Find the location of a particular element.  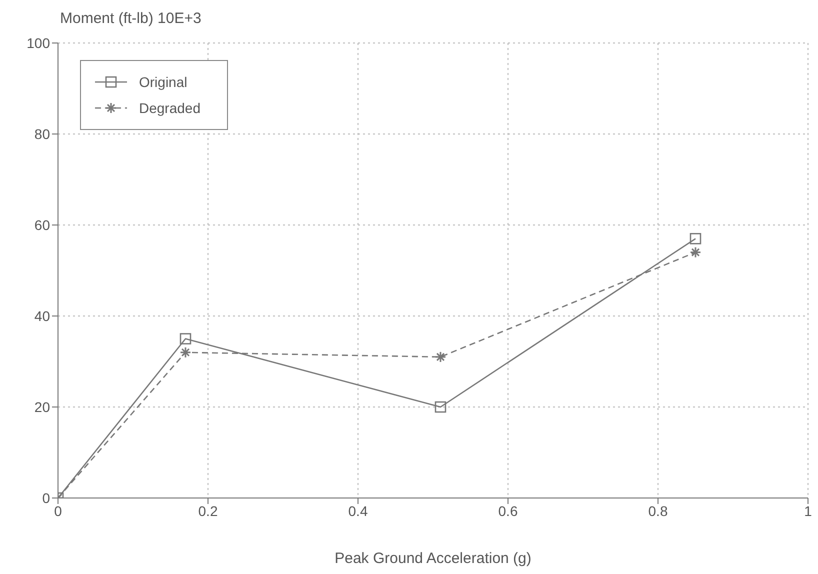

y-tick-label: 40 is located at coordinates (42, 316).